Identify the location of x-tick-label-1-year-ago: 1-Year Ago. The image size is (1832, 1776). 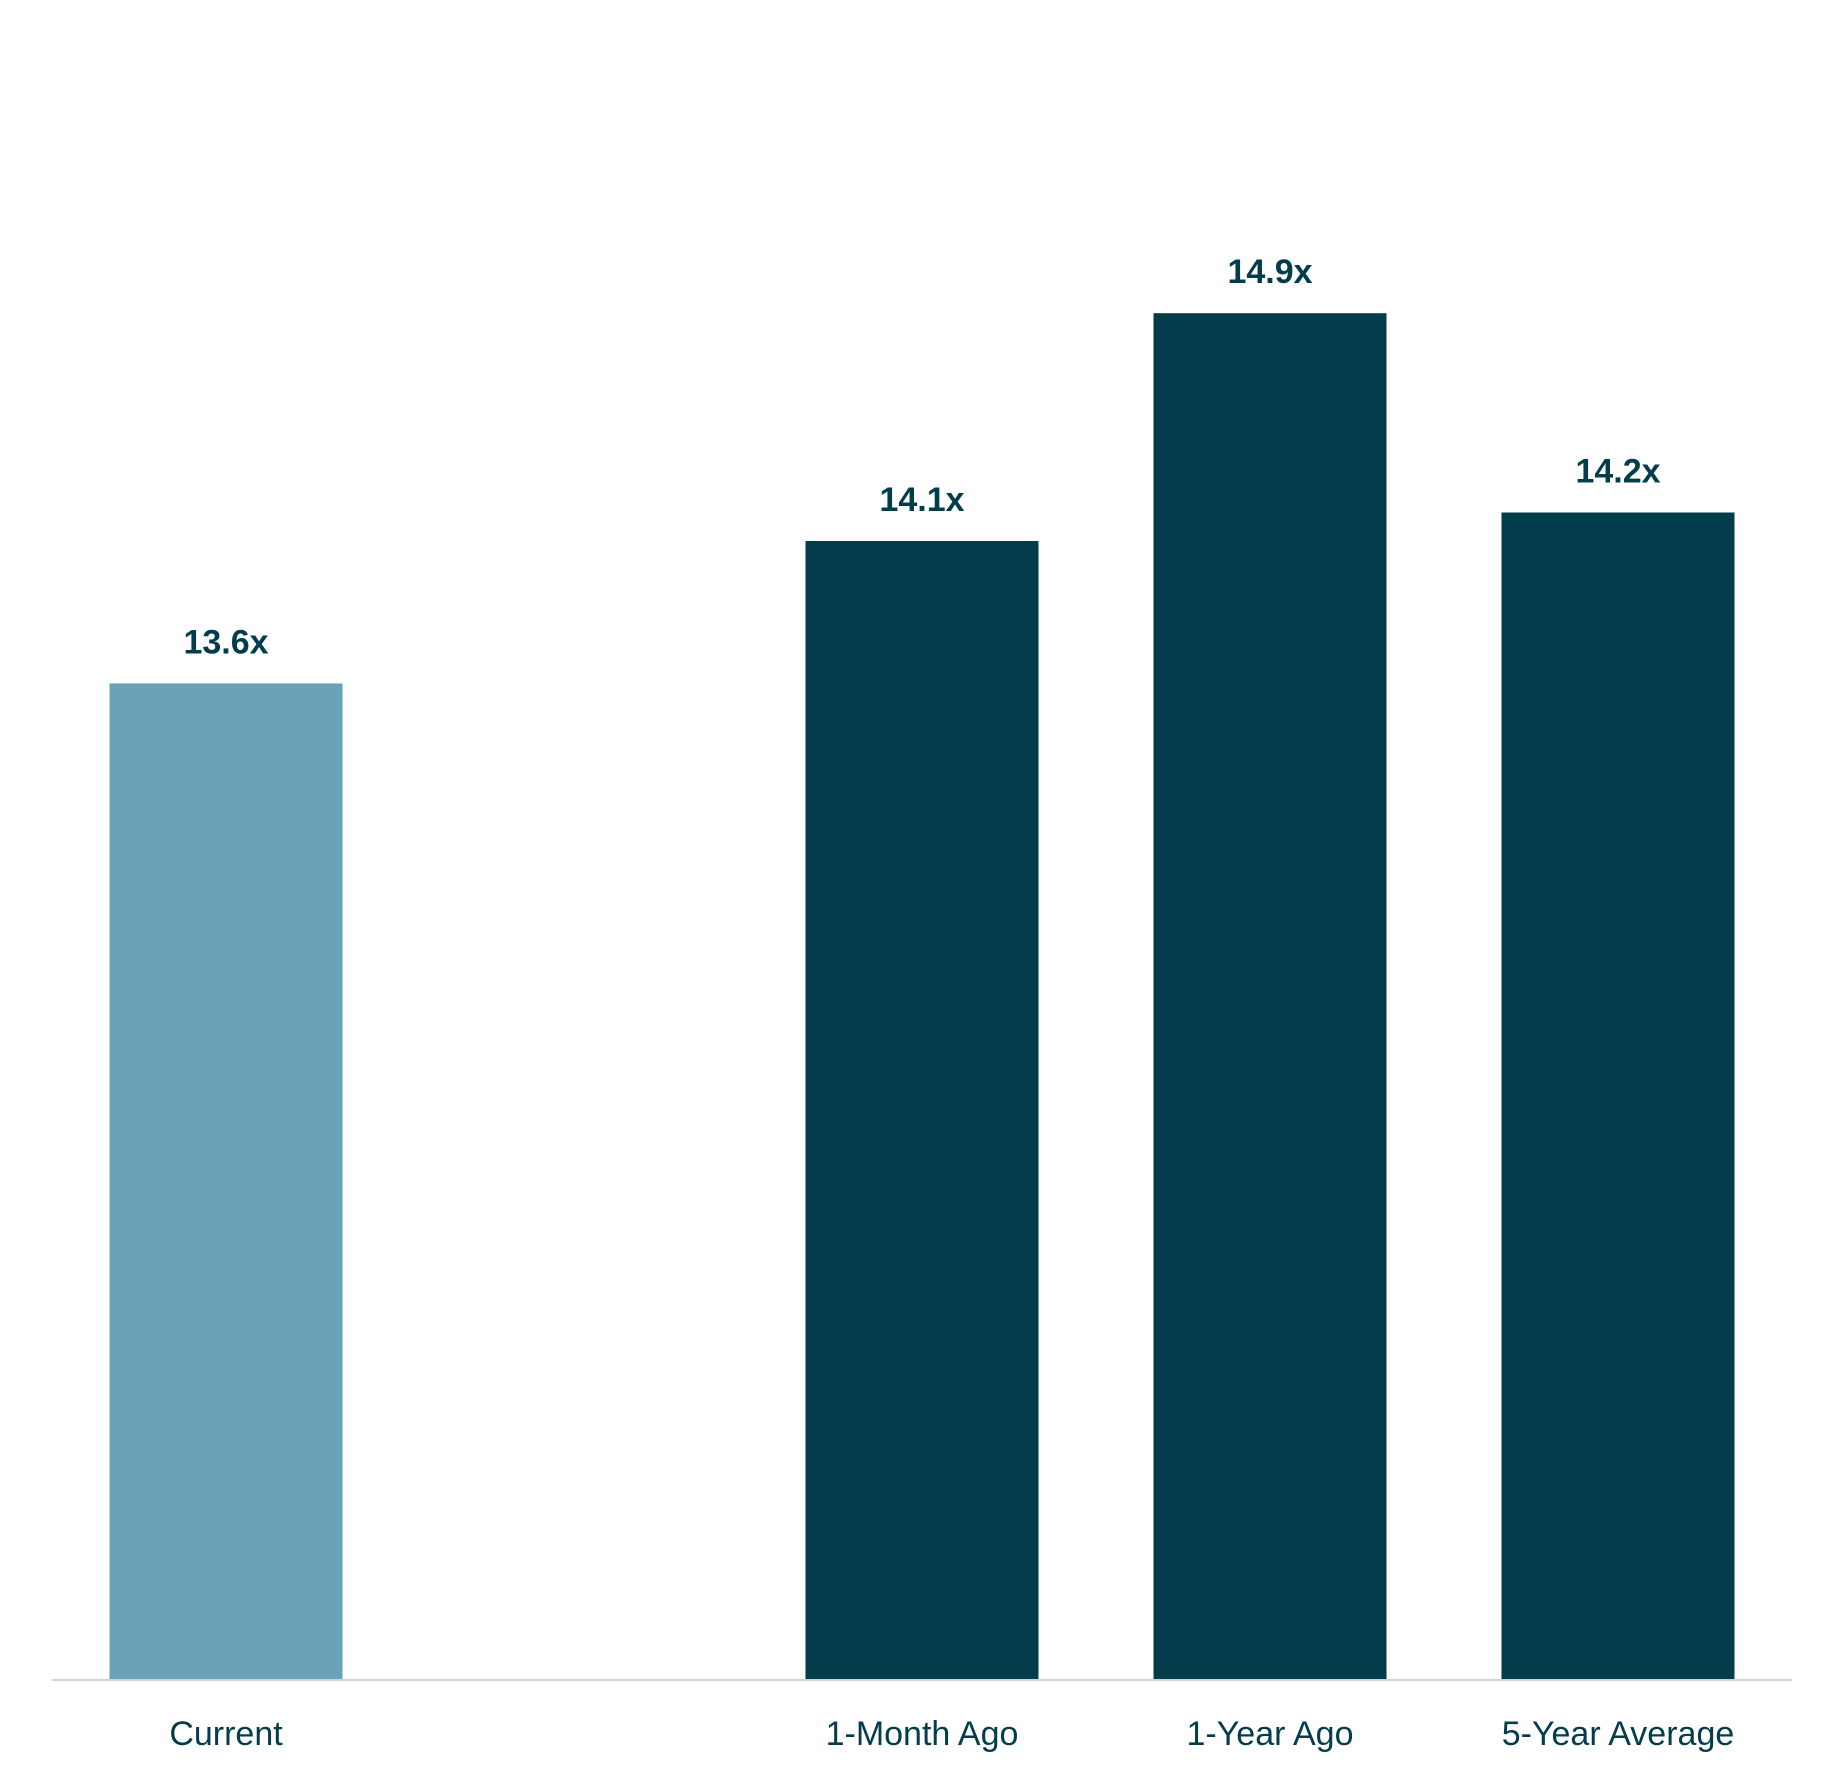
(1270, 1734).